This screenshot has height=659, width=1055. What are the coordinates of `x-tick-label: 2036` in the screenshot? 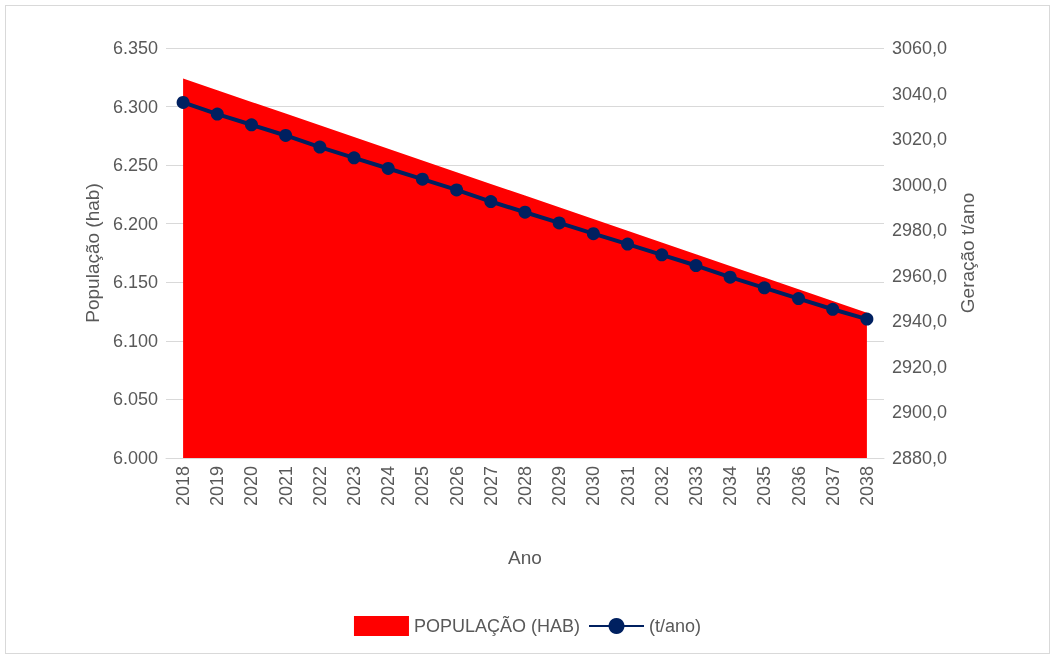 It's located at (798, 486).